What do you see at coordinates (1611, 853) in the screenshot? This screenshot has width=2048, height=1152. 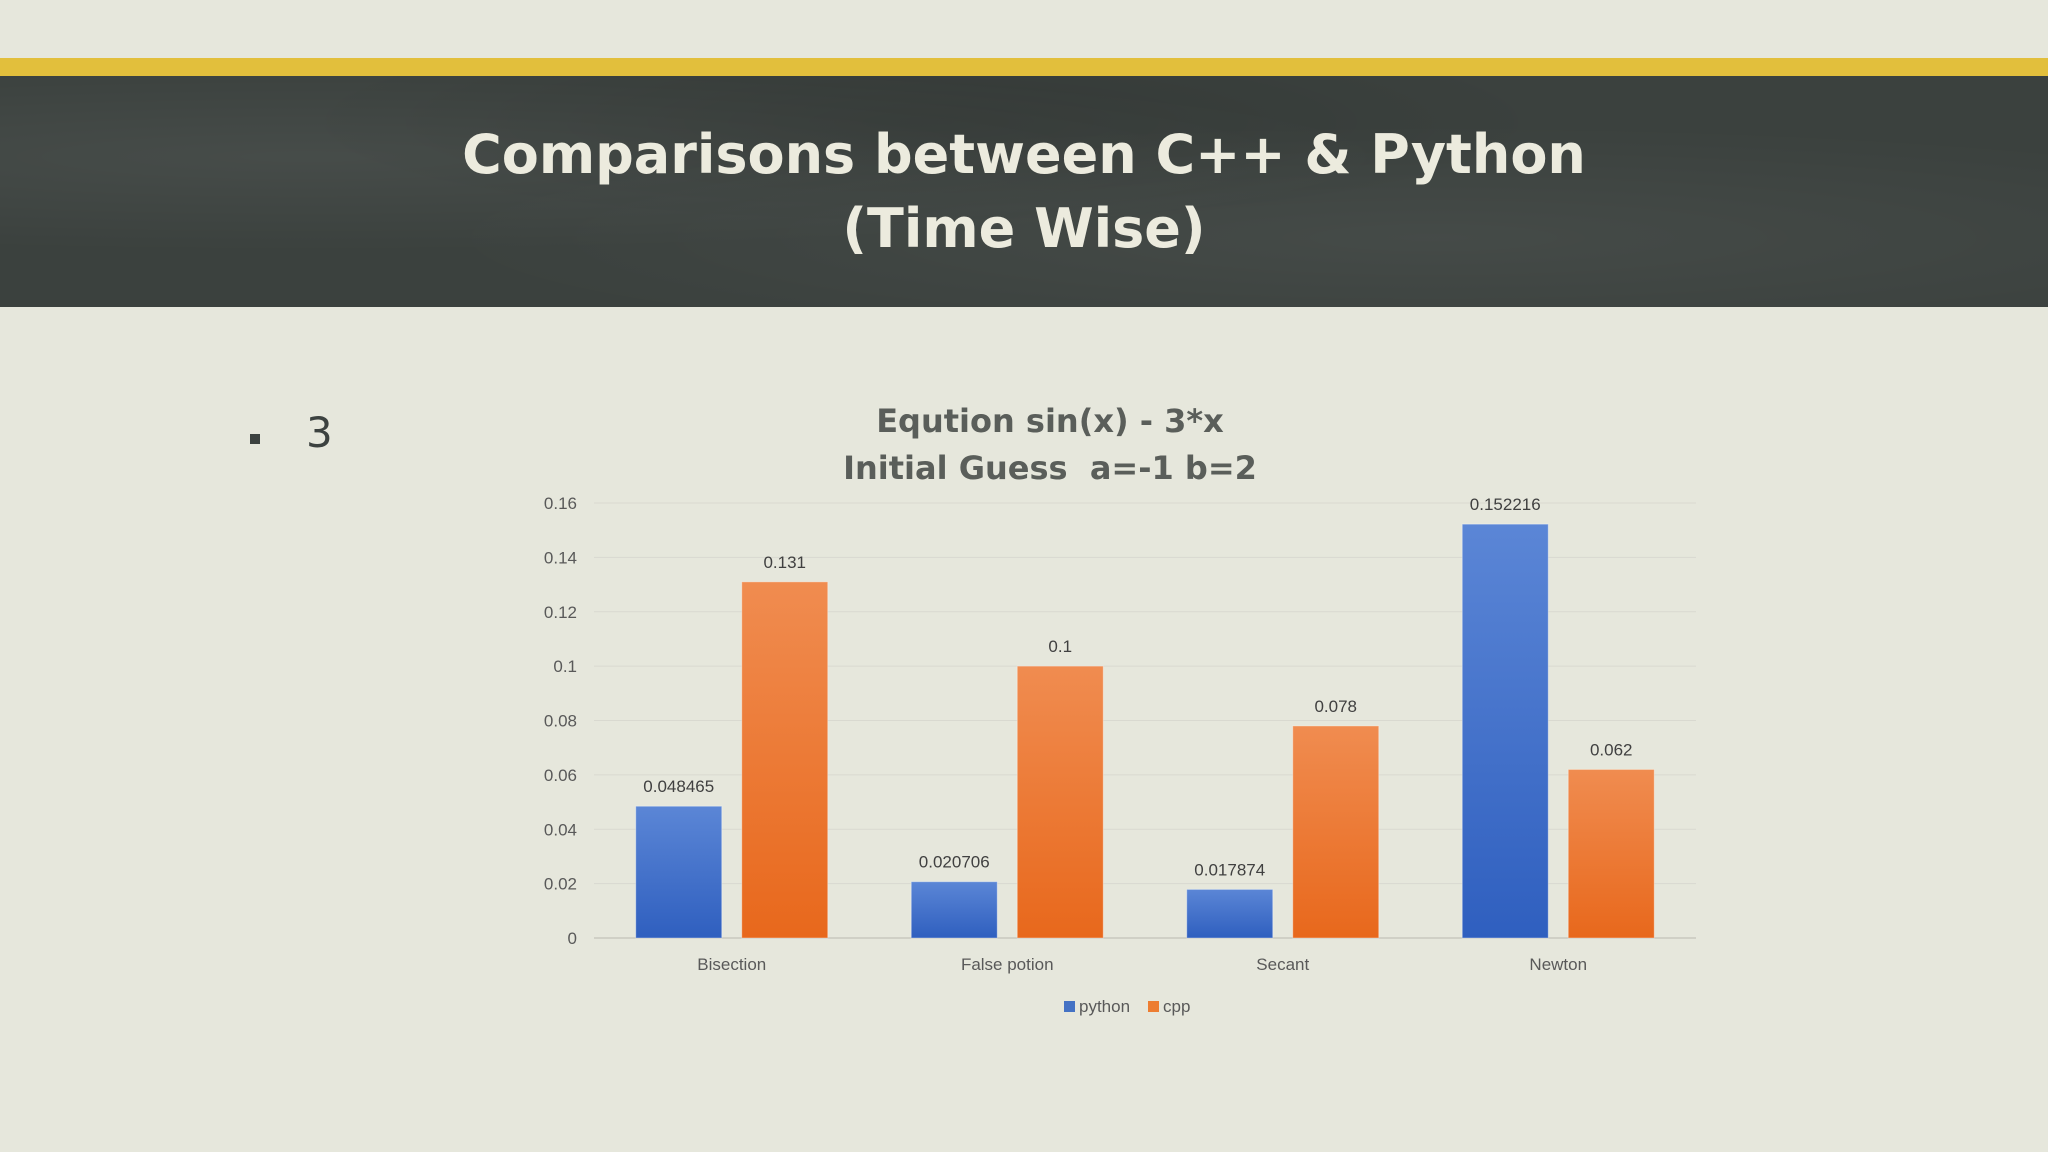 I see `bar-cpp-newton` at bounding box center [1611, 853].